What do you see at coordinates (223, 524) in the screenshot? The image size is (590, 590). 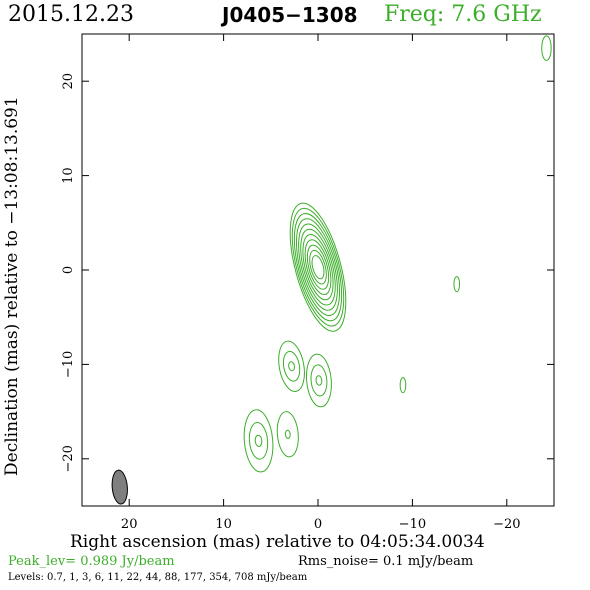 I see `x-tick-label: 10` at bounding box center [223, 524].